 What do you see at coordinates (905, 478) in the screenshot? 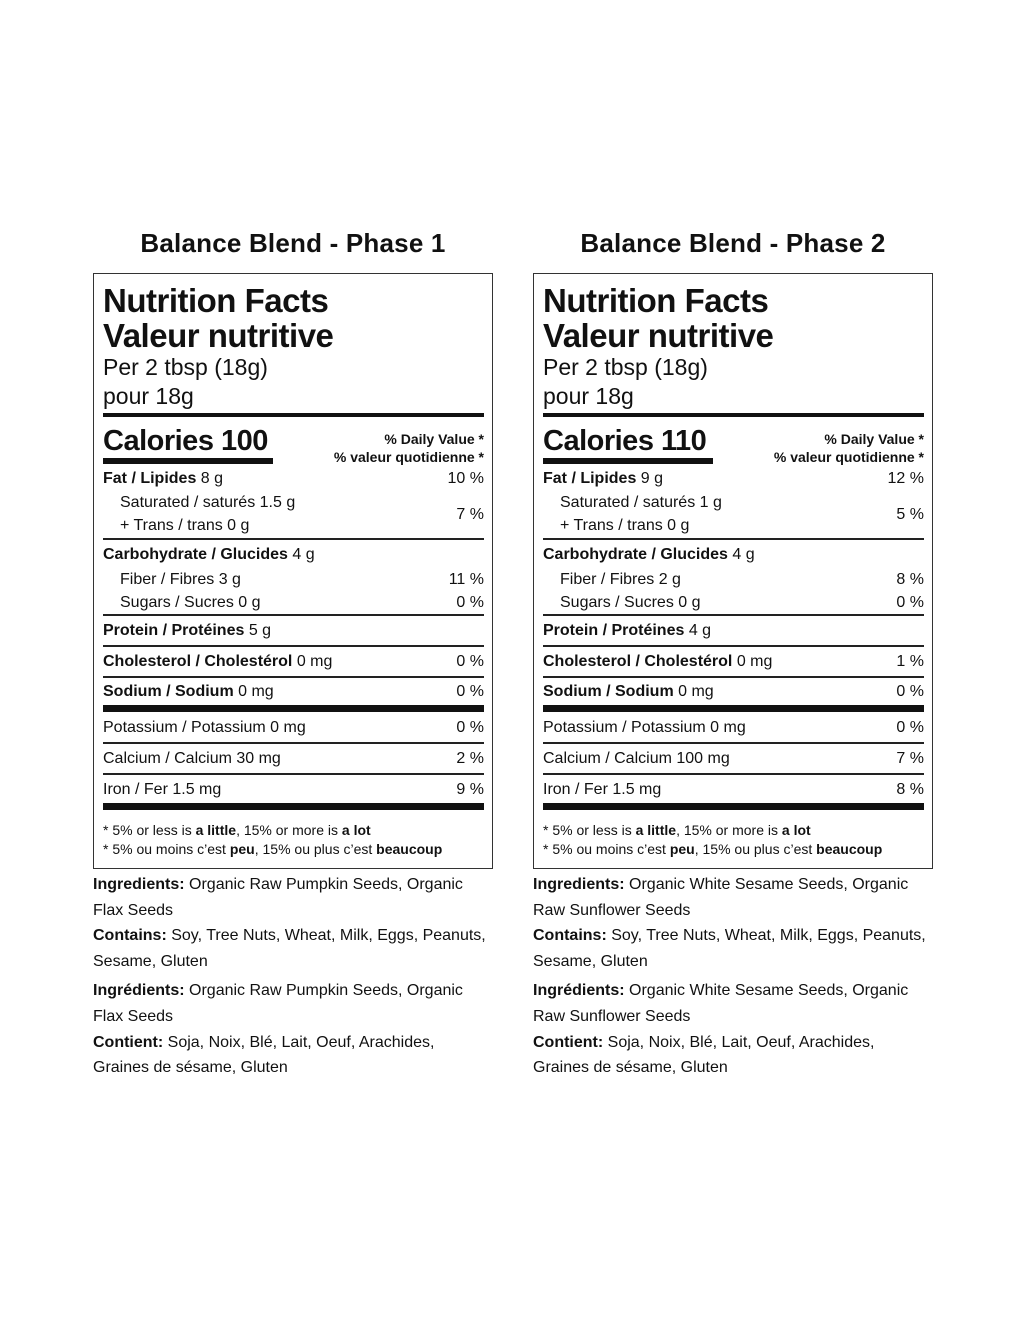
I see `fat-dv: 12 %` at bounding box center [905, 478].